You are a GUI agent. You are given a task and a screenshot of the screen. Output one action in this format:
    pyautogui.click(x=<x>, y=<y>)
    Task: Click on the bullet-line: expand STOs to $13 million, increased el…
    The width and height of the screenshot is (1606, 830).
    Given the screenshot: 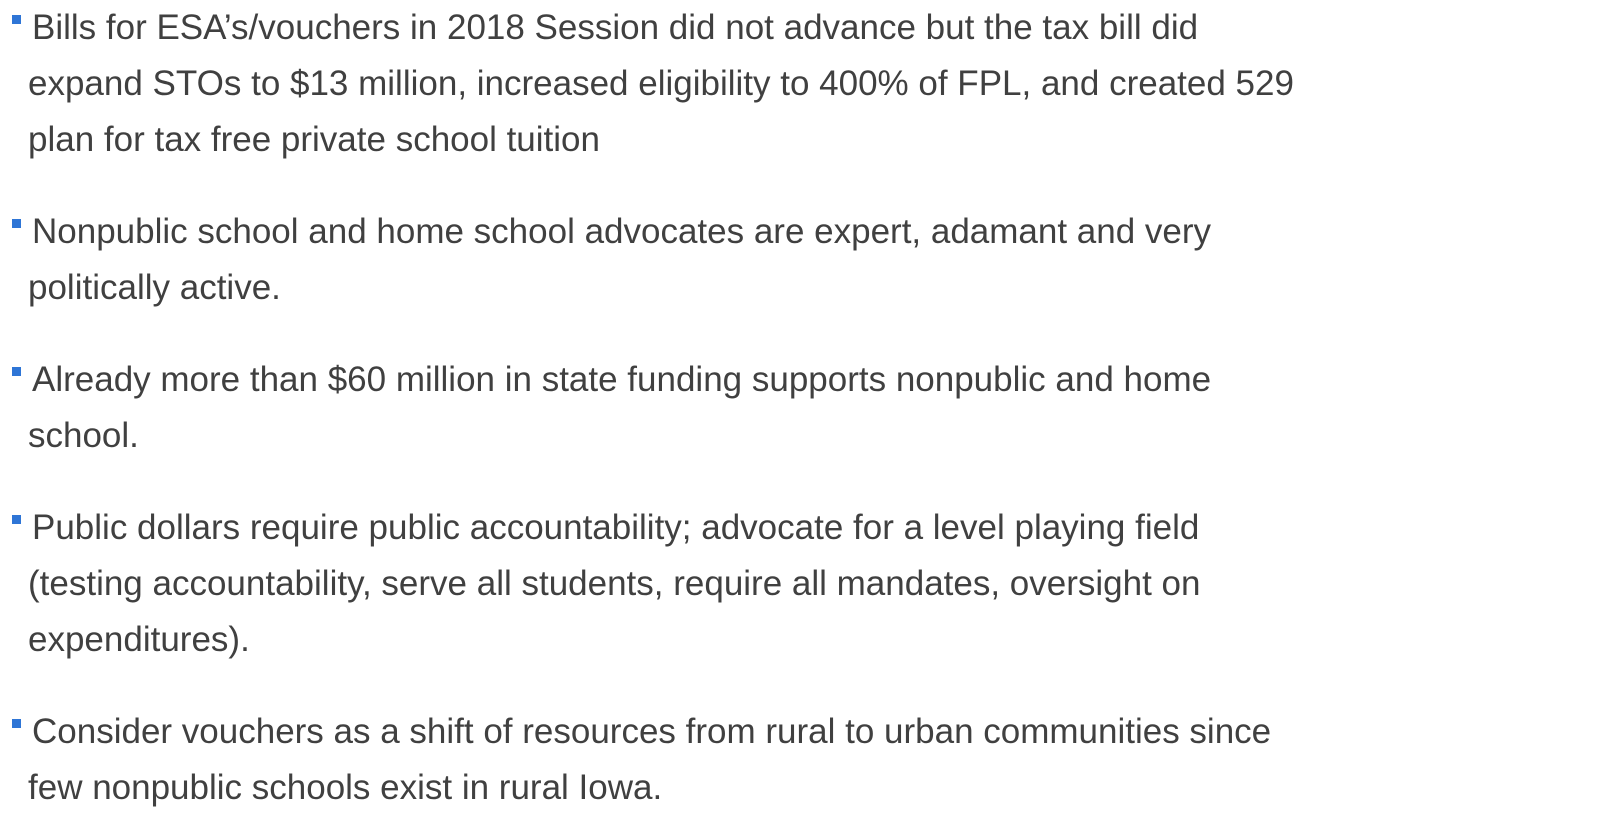 What is the action you would take?
    pyautogui.click(x=661, y=83)
    